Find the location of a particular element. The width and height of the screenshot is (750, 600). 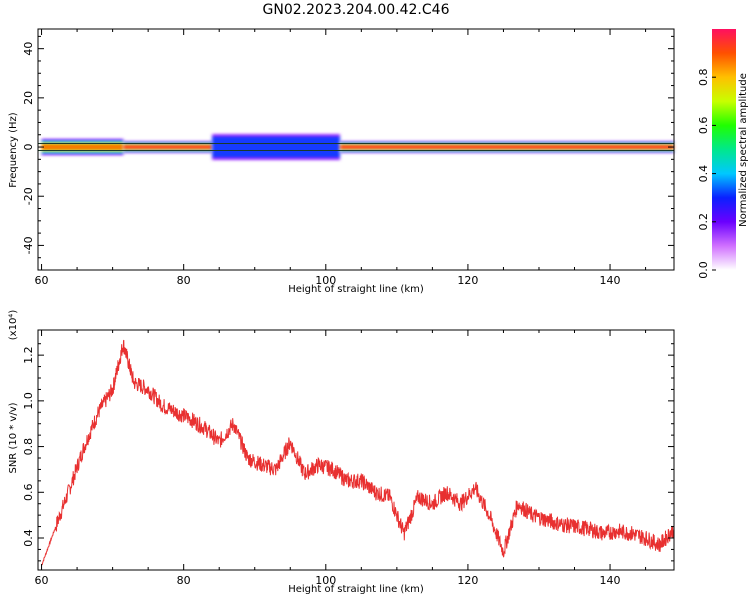

colorbar-label: Normalized spectral amplitude is located at coordinates (743, 150).